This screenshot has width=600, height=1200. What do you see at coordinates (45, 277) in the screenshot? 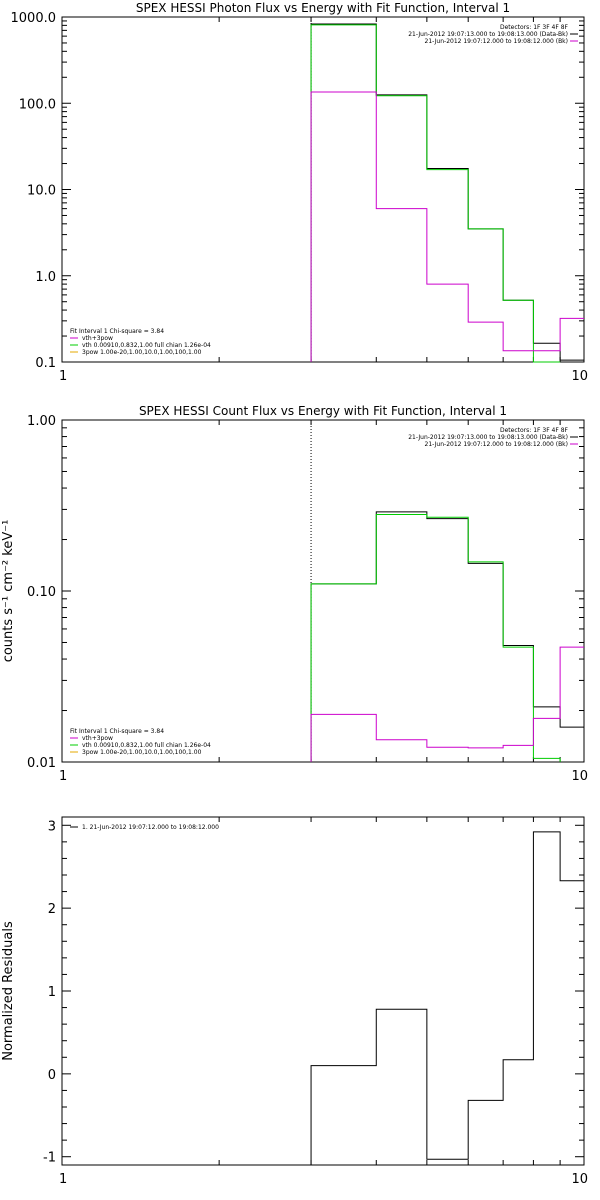
I see `y-tick-label: 1.0` at bounding box center [45, 277].